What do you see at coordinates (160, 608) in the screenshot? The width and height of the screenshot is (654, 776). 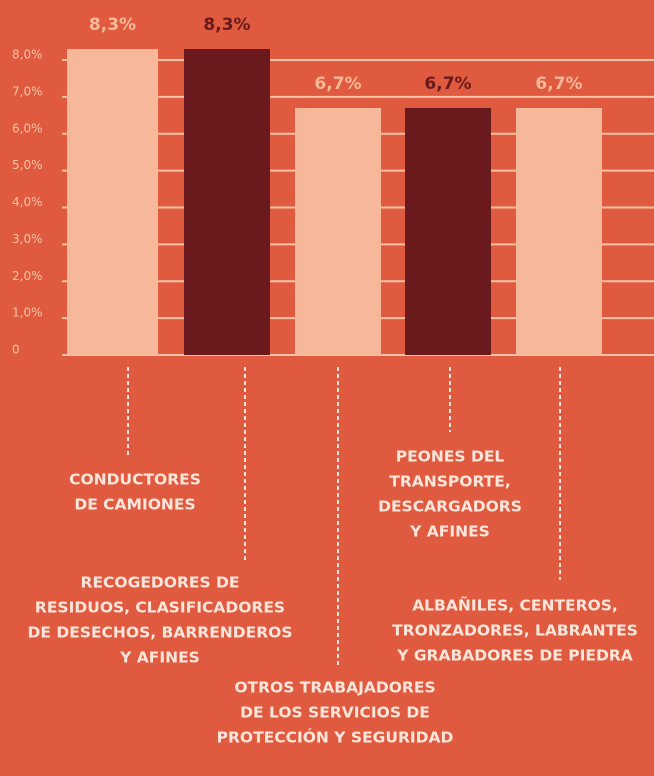 I see `category-label: RESIDUOS, CLASIFICADORES` at bounding box center [160, 608].